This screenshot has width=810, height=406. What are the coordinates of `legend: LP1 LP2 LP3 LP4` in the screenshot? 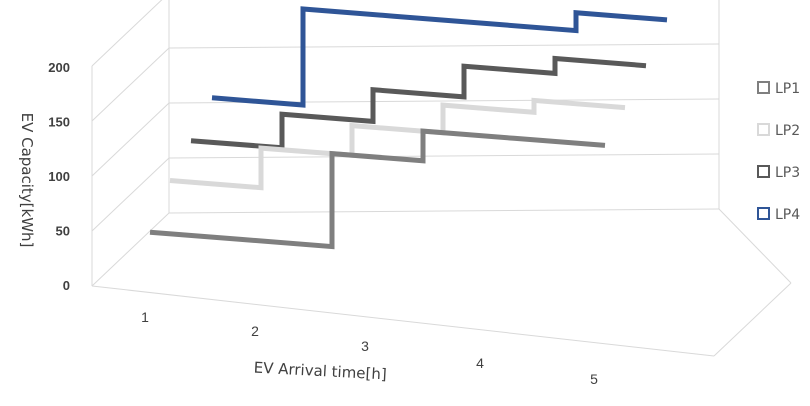 It's located at (778, 152).